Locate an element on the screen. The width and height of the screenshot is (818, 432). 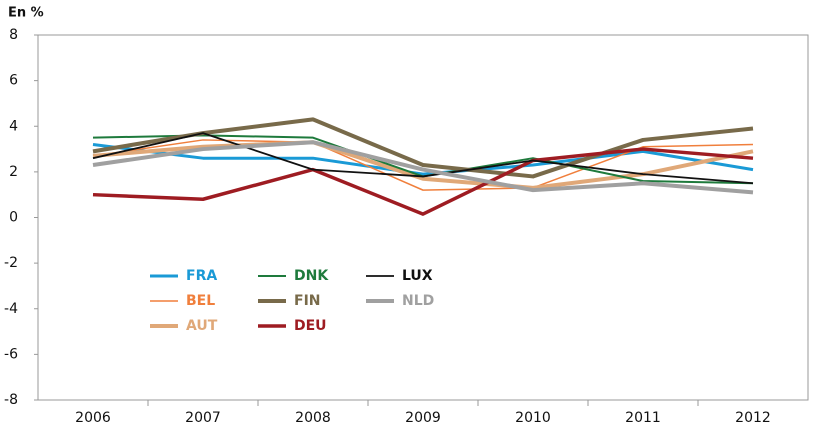
legend-label: FIN is located at coordinates (307, 301).